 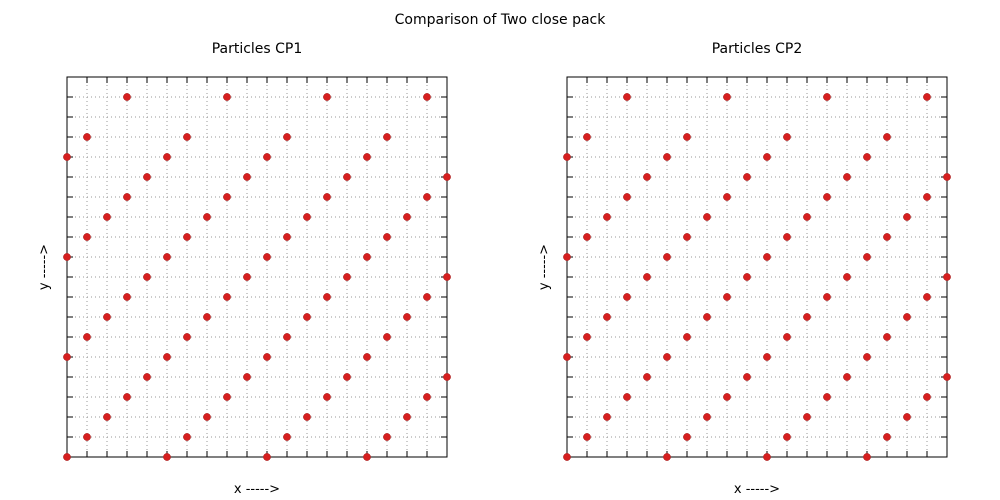 I want to click on y-axis-label-cp1: y ----->, so click(x=44, y=267).